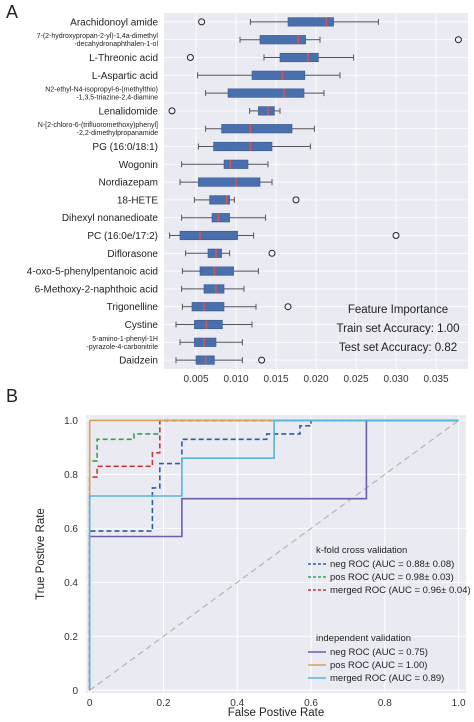 This screenshot has width=474, height=722. Describe the element at coordinates (98, 125) in the screenshot. I see `category-label: N-[2-chloro-6-(trifluoromethoxy)phenyl]` at that location.